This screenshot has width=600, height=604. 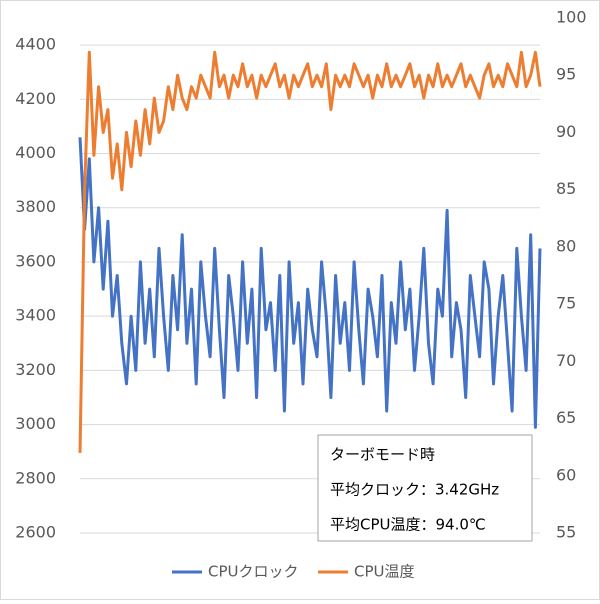 What do you see at coordinates (566, 188) in the screenshot?
I see `y2-tick-label: 85` at bounding box center [566, 188].